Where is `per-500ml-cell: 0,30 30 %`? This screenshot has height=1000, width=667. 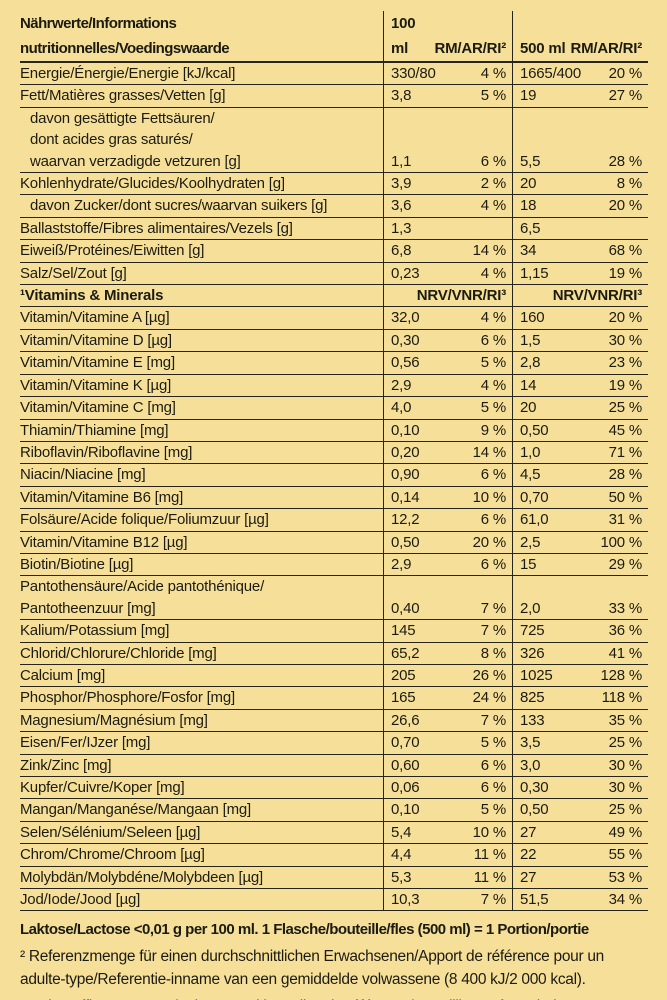
per-500ml-cell: 0,30 30 % is located at coordinates (580, 788).